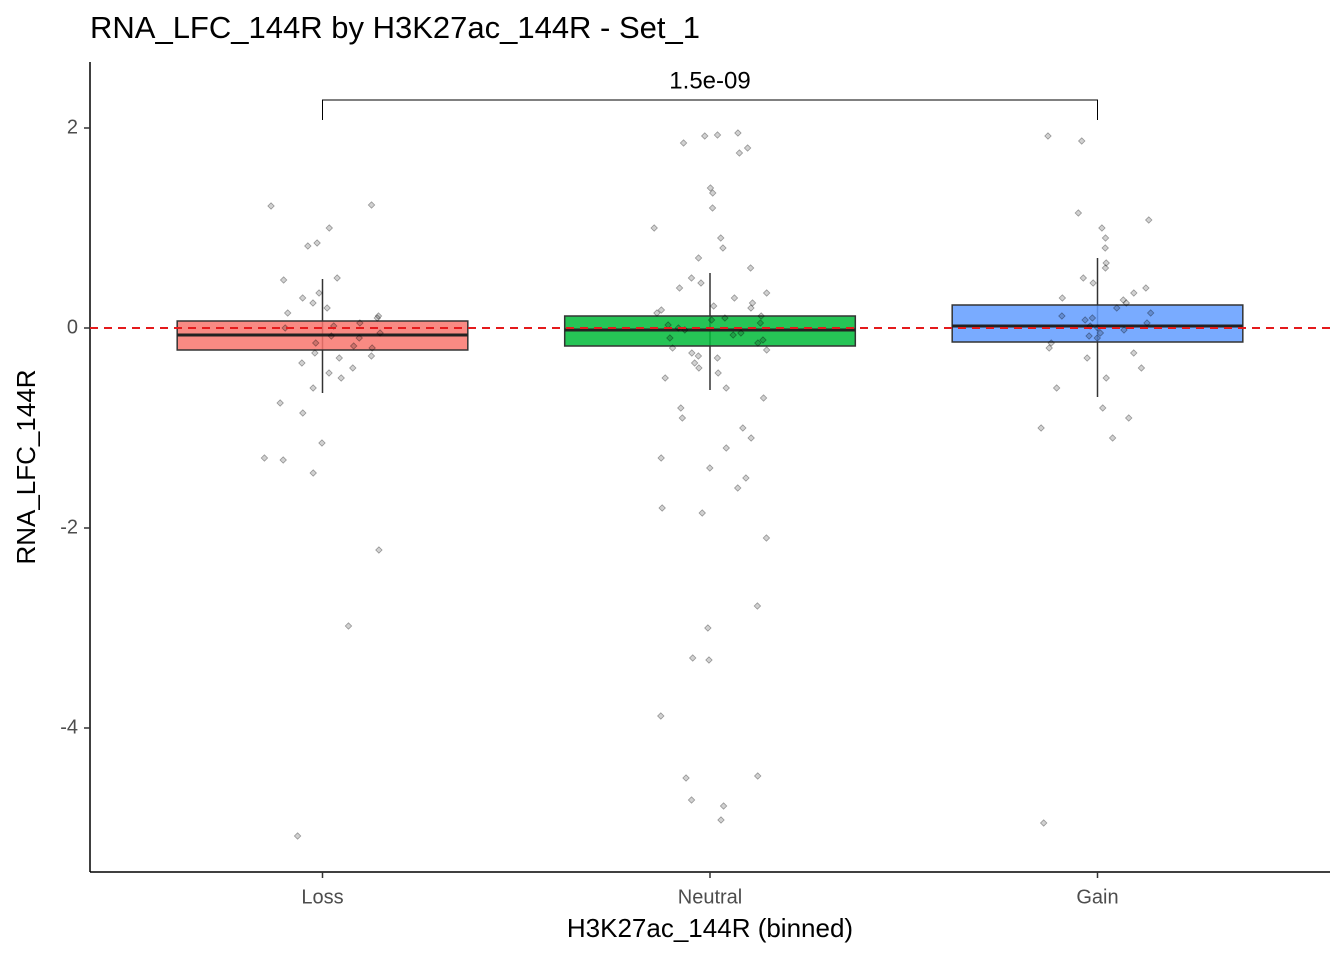 Image resolution: width=1344 pixels, height=960 pixels. I want to click on chart-title: RNA_LFC_144R by H3K27ac_144R - Set_1, so click(395, 27).